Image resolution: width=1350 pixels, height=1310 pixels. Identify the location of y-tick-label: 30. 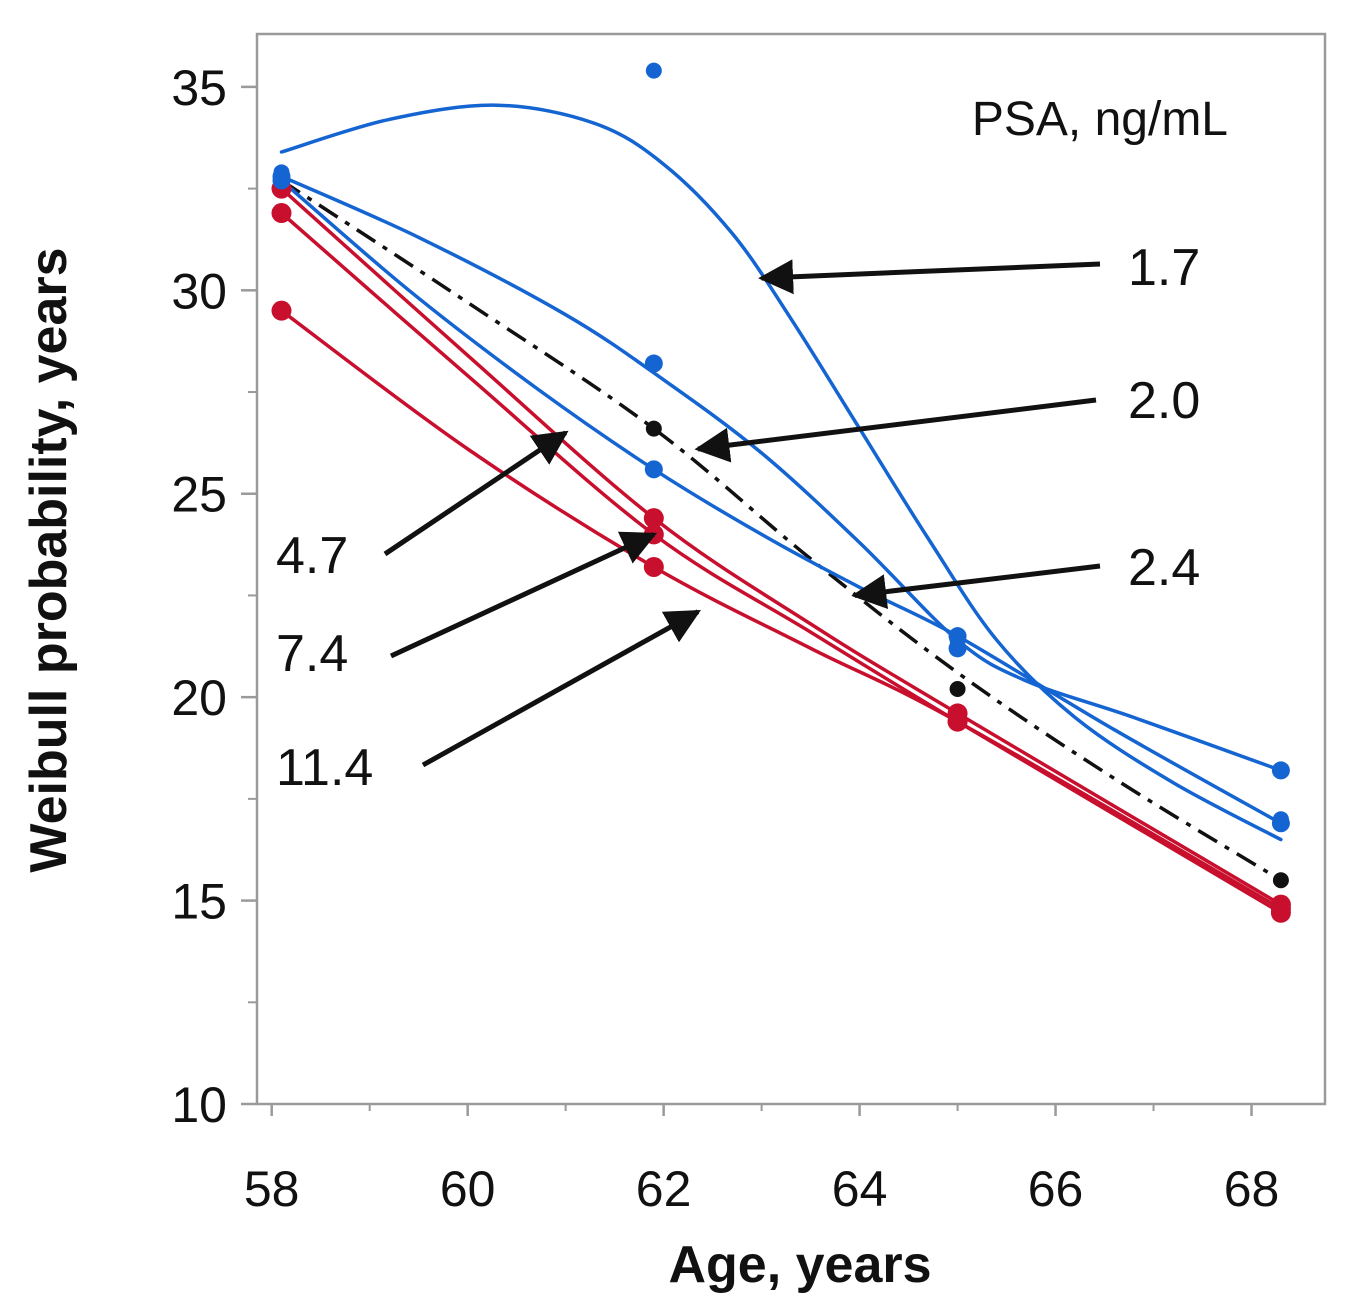
(199, 291).